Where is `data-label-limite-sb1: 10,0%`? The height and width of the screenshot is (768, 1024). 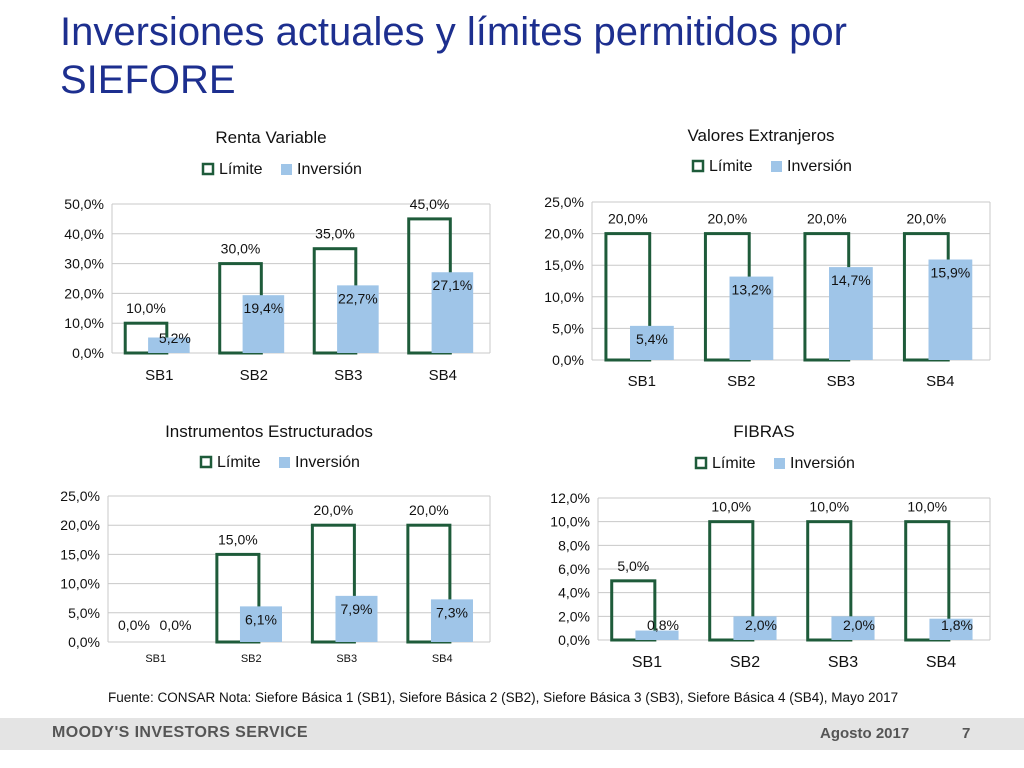 data-label-limite-sb1: 10,0% is located at coordinates (146, 308).